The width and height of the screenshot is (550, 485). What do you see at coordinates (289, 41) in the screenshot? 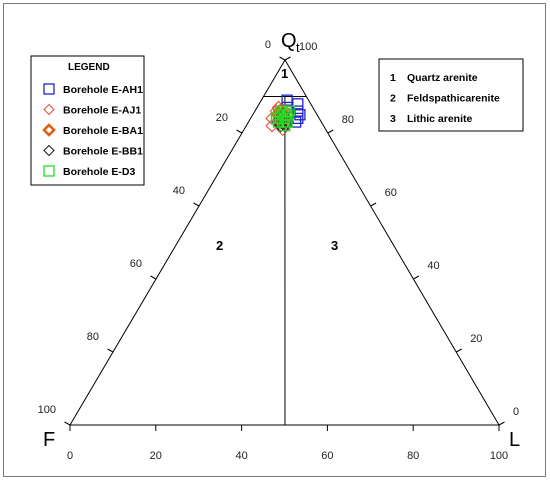
I see `vertex-label-top: Q` at bounding box center [289, 41].